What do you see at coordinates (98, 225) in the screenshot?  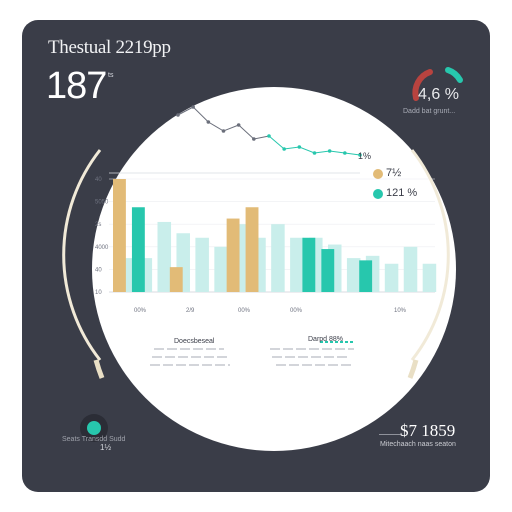 I see `y-tick-label: 2s` at bounding box center [98, 225].